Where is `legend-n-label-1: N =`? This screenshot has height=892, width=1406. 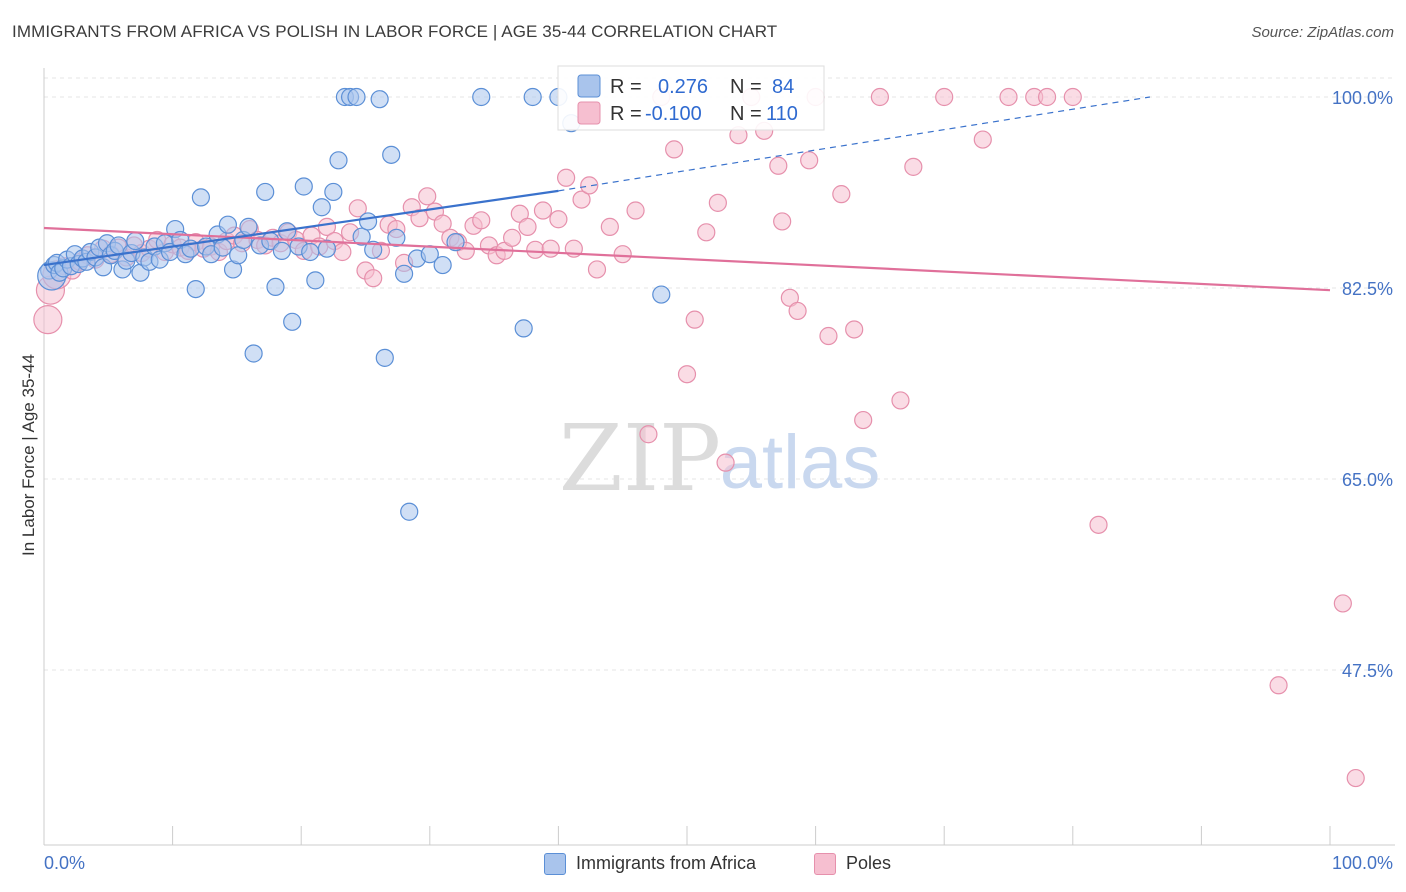
legend-n-label-1: N = is located at coordinates (746, 87).